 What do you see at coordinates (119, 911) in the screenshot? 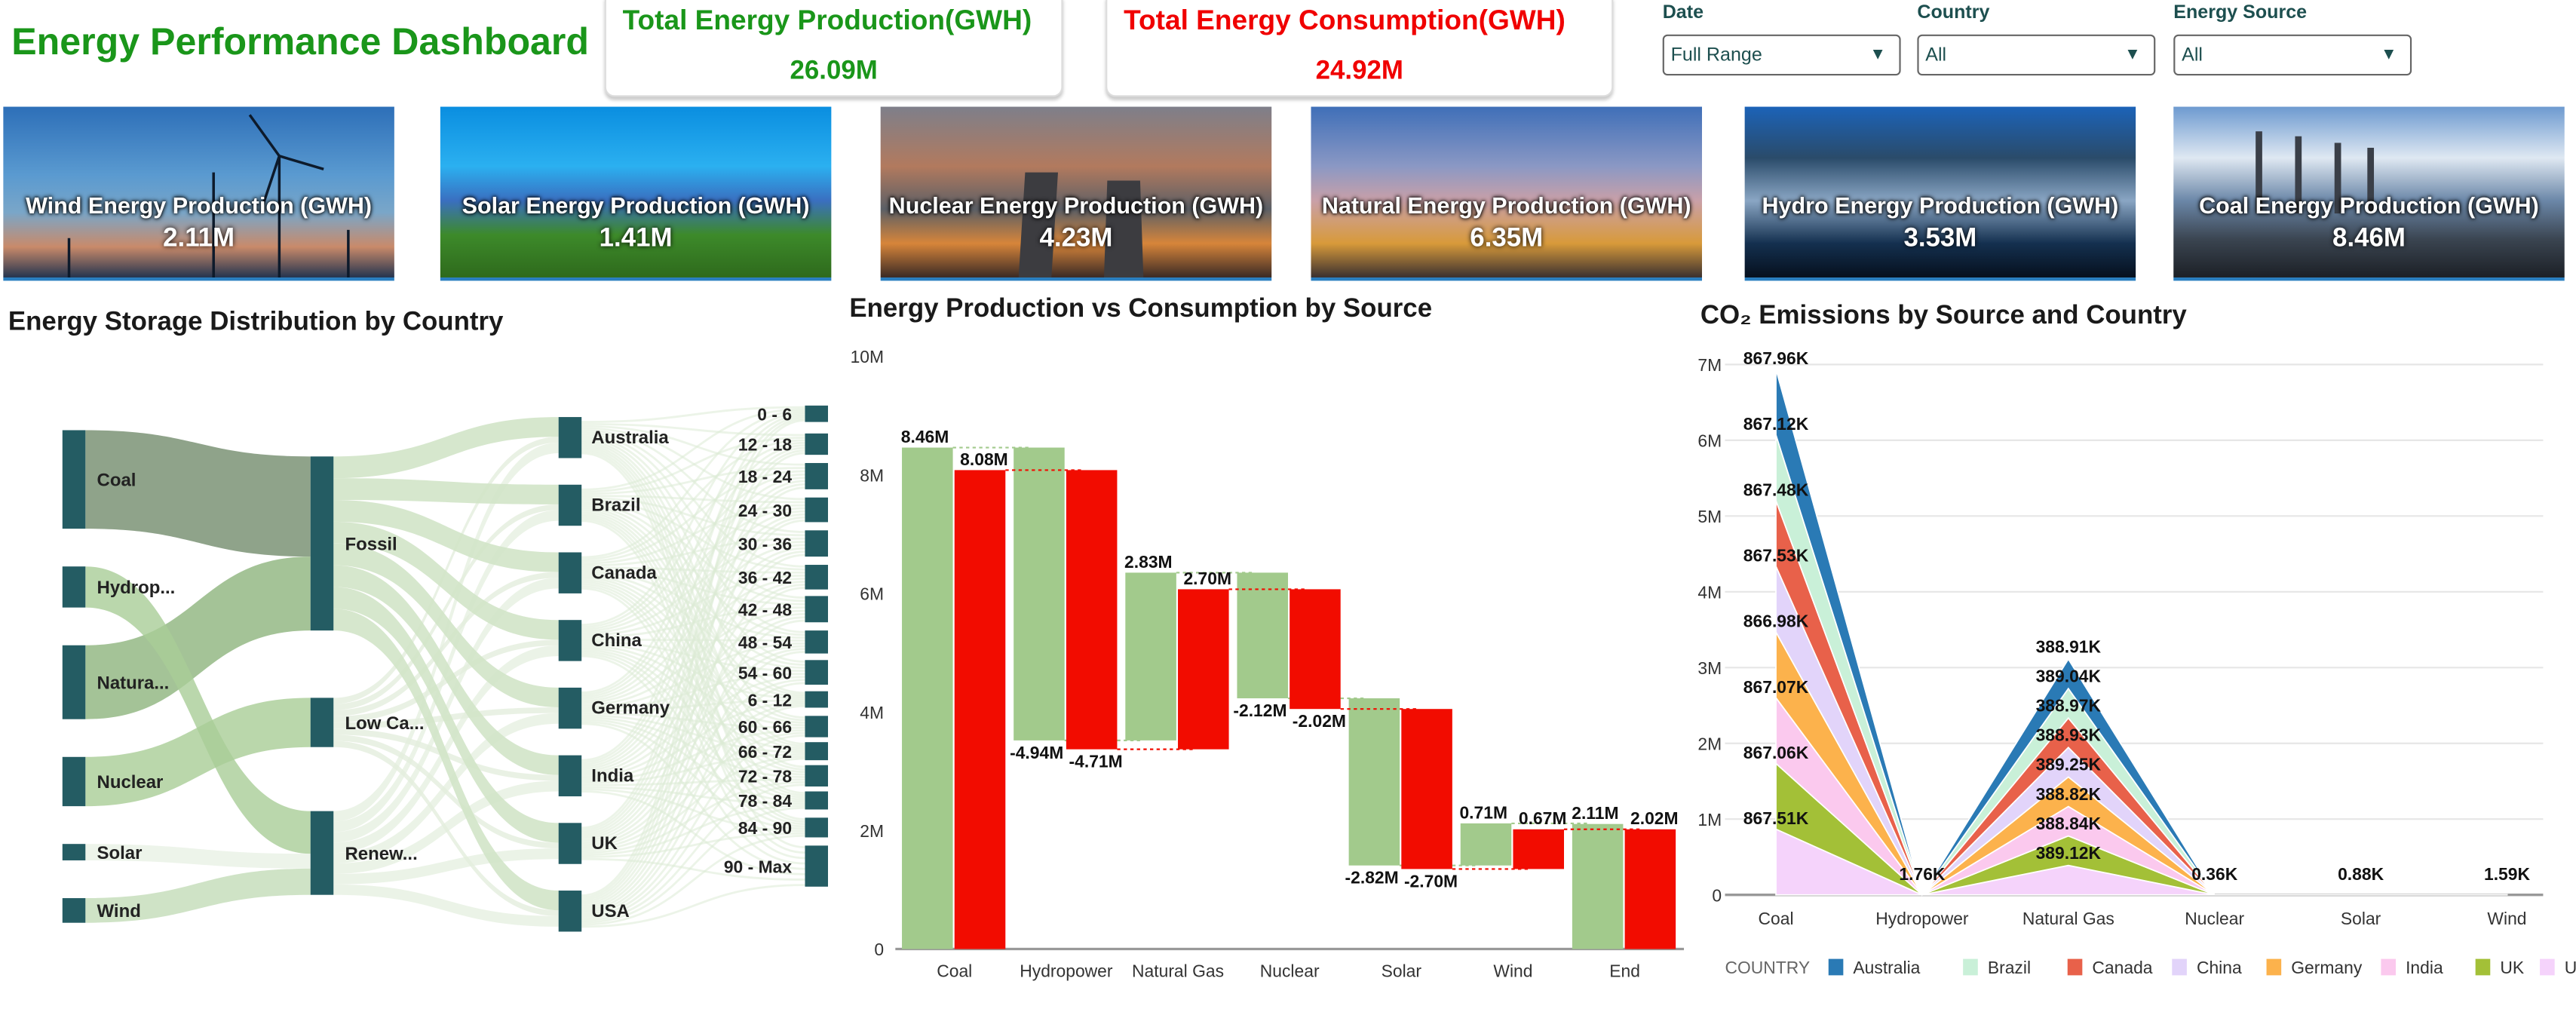
I see `sankey-source-label: Wind` at bounding box center [119, 911].